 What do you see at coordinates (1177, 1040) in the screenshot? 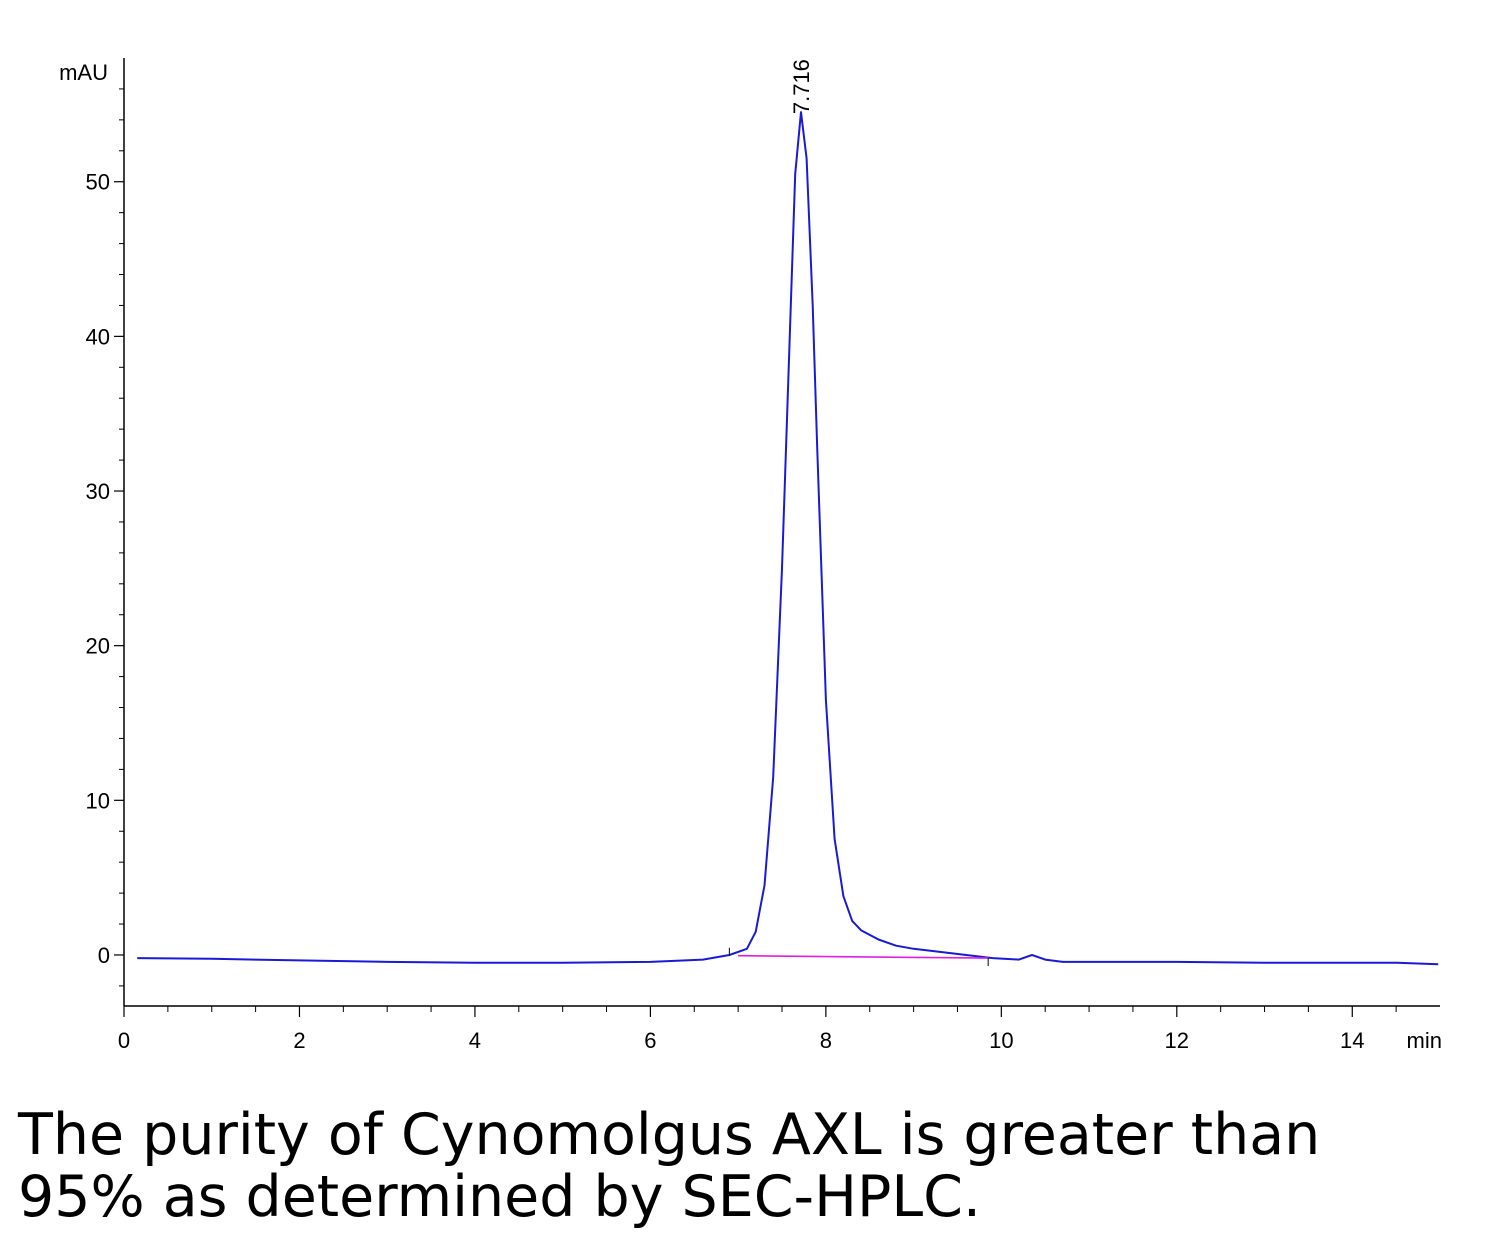
I see `x-tick-label: 12` at bounding box center [1177, 1040].